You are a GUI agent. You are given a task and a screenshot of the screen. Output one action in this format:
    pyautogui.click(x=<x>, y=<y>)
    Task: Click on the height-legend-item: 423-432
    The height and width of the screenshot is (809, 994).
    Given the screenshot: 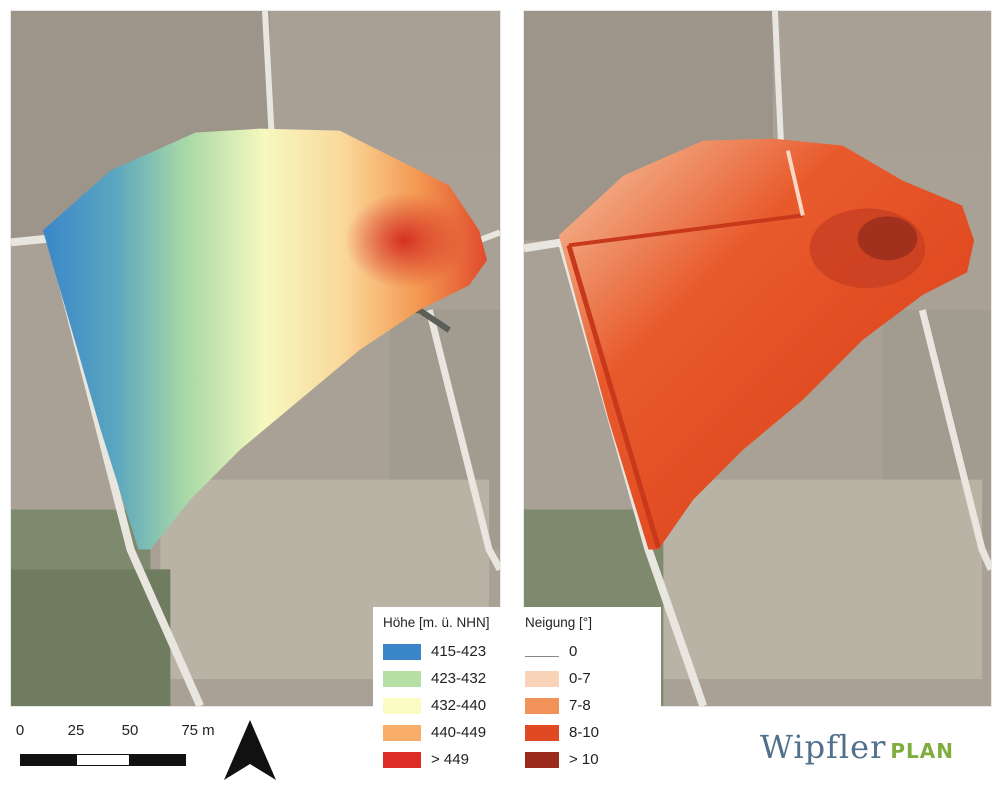 What is the action you would take?
    pyautogui.click(x=436, y=678)
    